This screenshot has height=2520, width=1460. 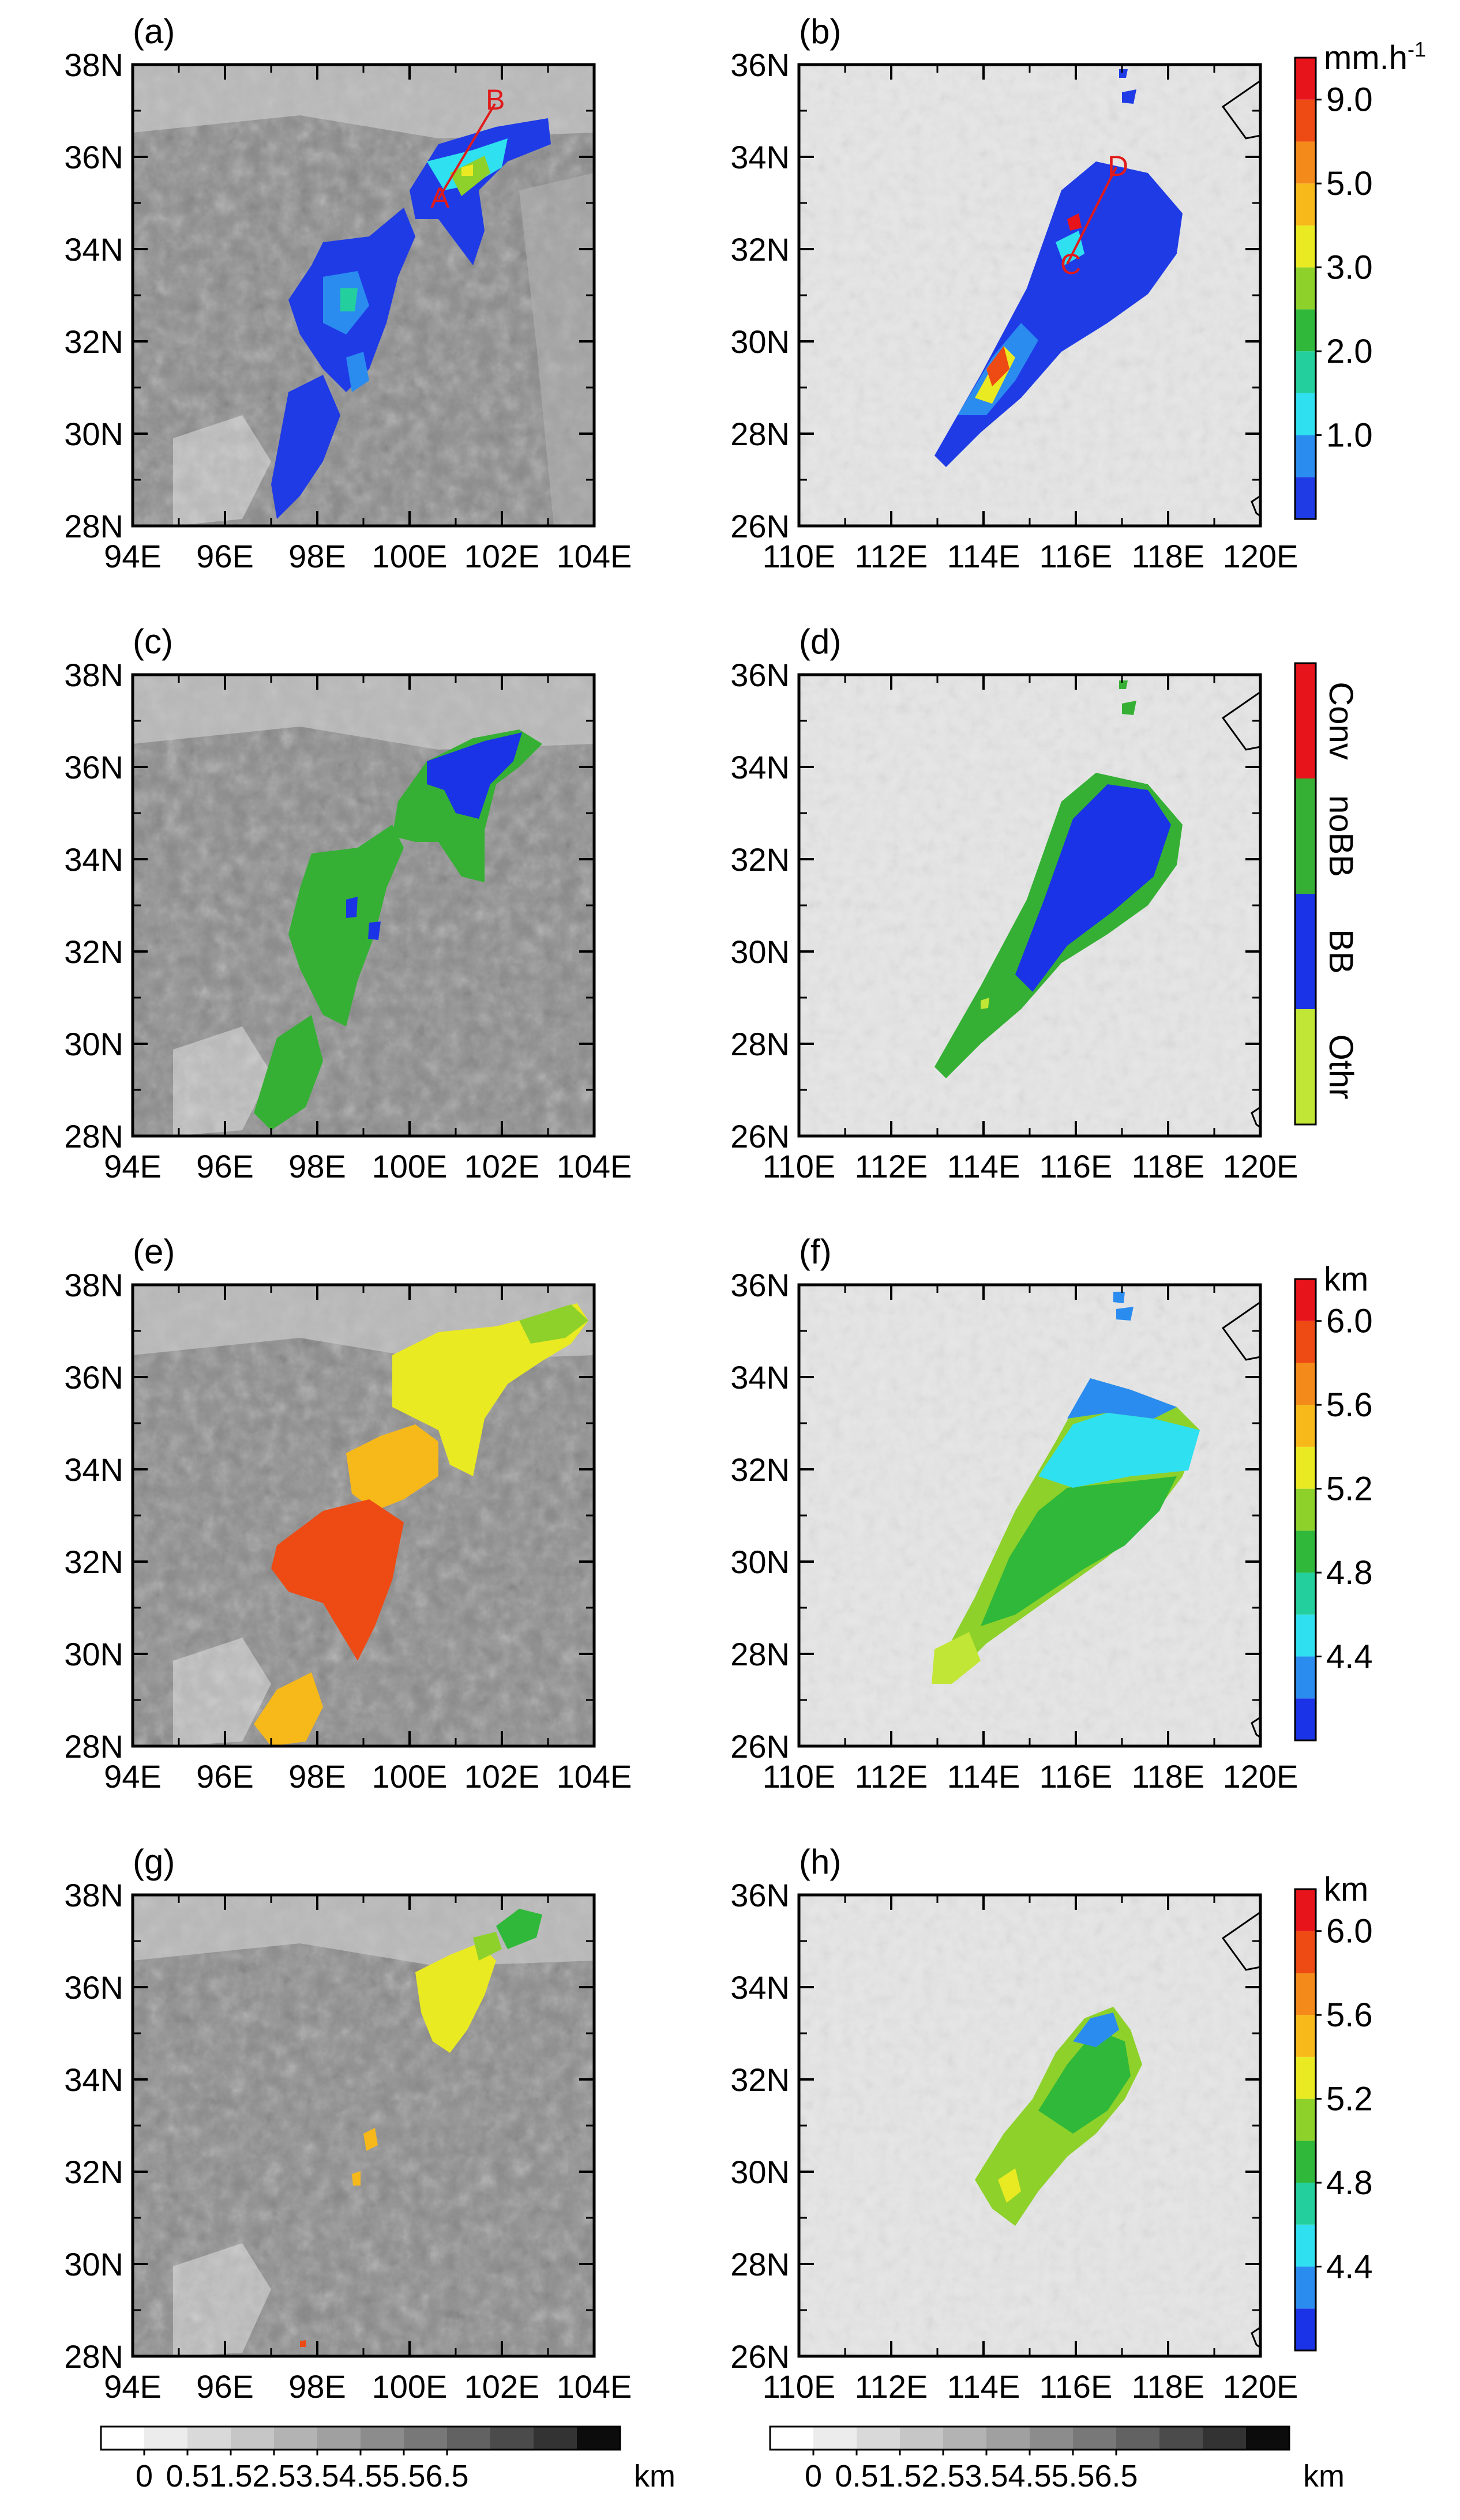 I want to click on annotation-d: D, so click(x=1118, y=166).